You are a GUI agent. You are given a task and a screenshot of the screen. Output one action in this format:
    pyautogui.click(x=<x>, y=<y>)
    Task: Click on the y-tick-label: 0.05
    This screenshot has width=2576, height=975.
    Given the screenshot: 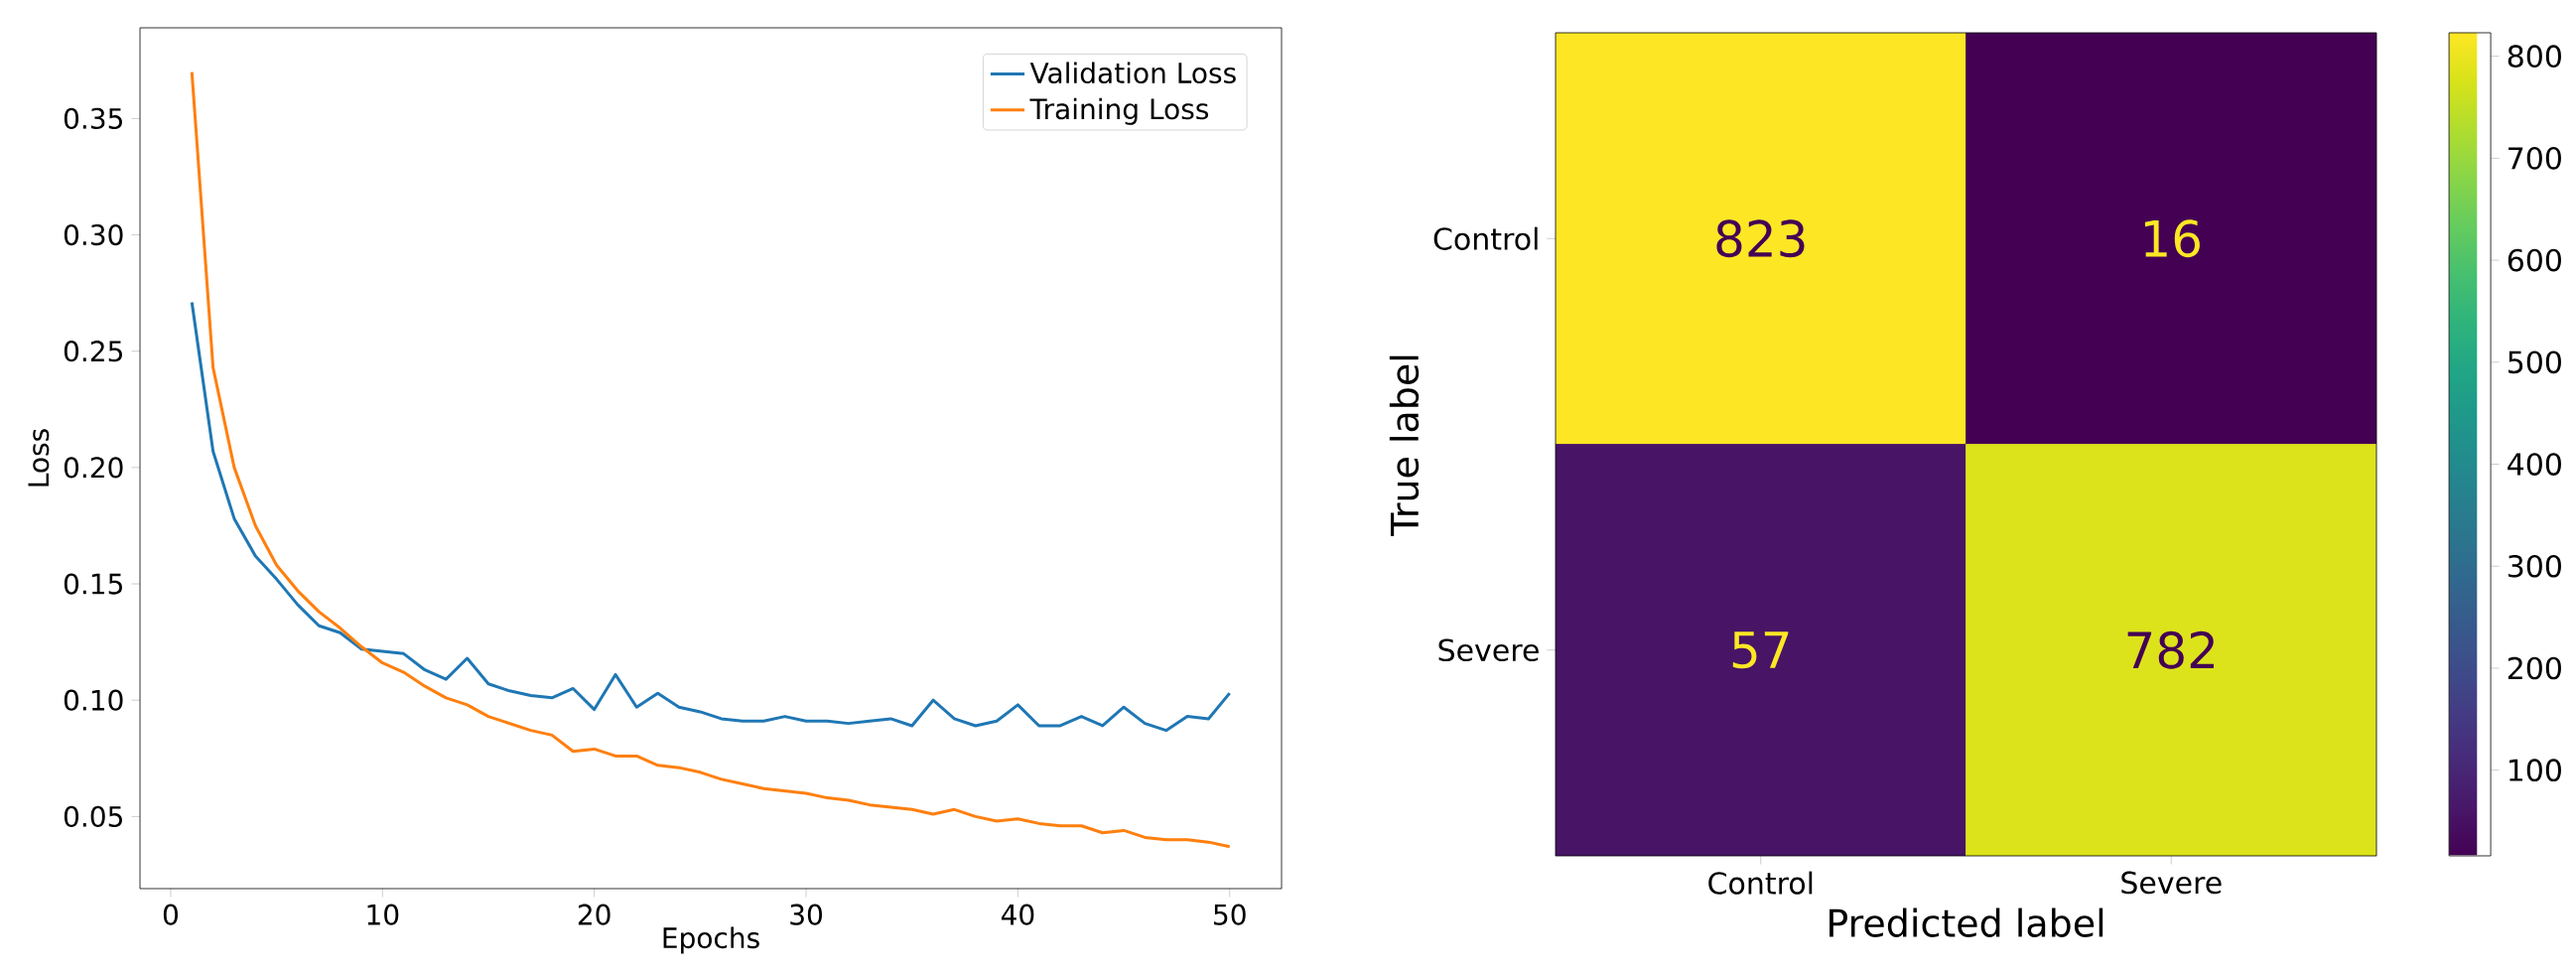 What is the action you would take?
    pyautogui.click(x=93, y=816)
    